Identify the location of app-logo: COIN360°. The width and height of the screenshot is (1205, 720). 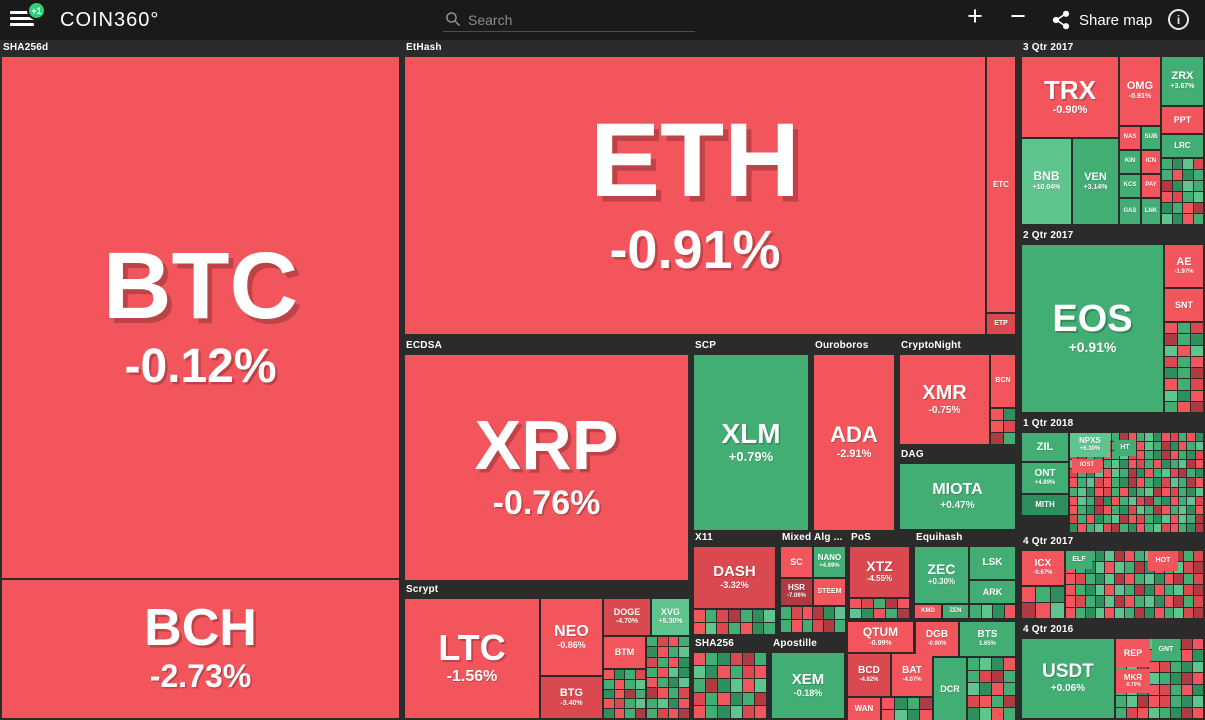
(110, 20).